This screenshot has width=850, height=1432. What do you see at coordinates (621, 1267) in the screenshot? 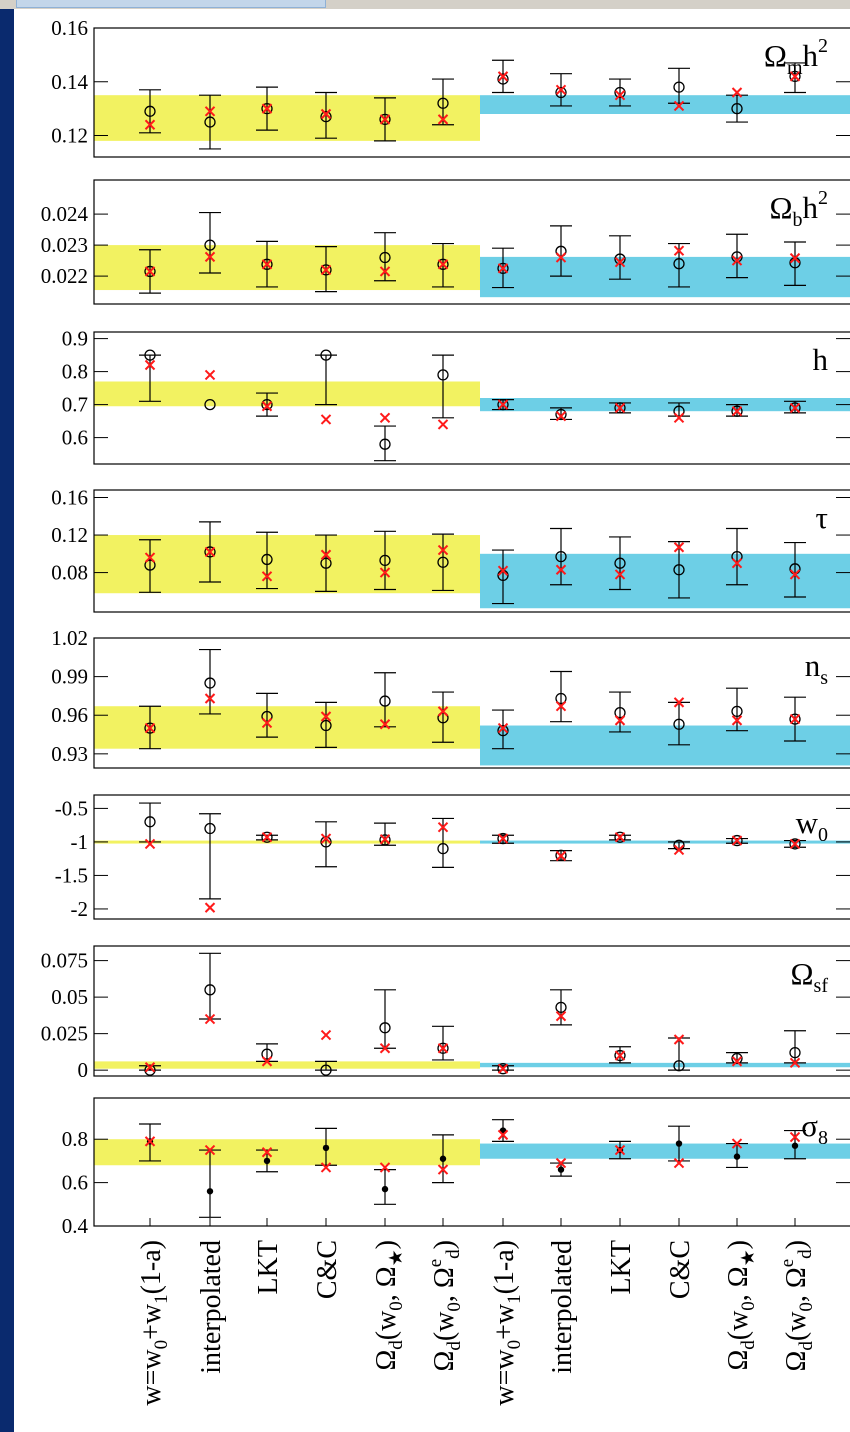
I see `category-label: LKT` at bounding box center [621, 1267].